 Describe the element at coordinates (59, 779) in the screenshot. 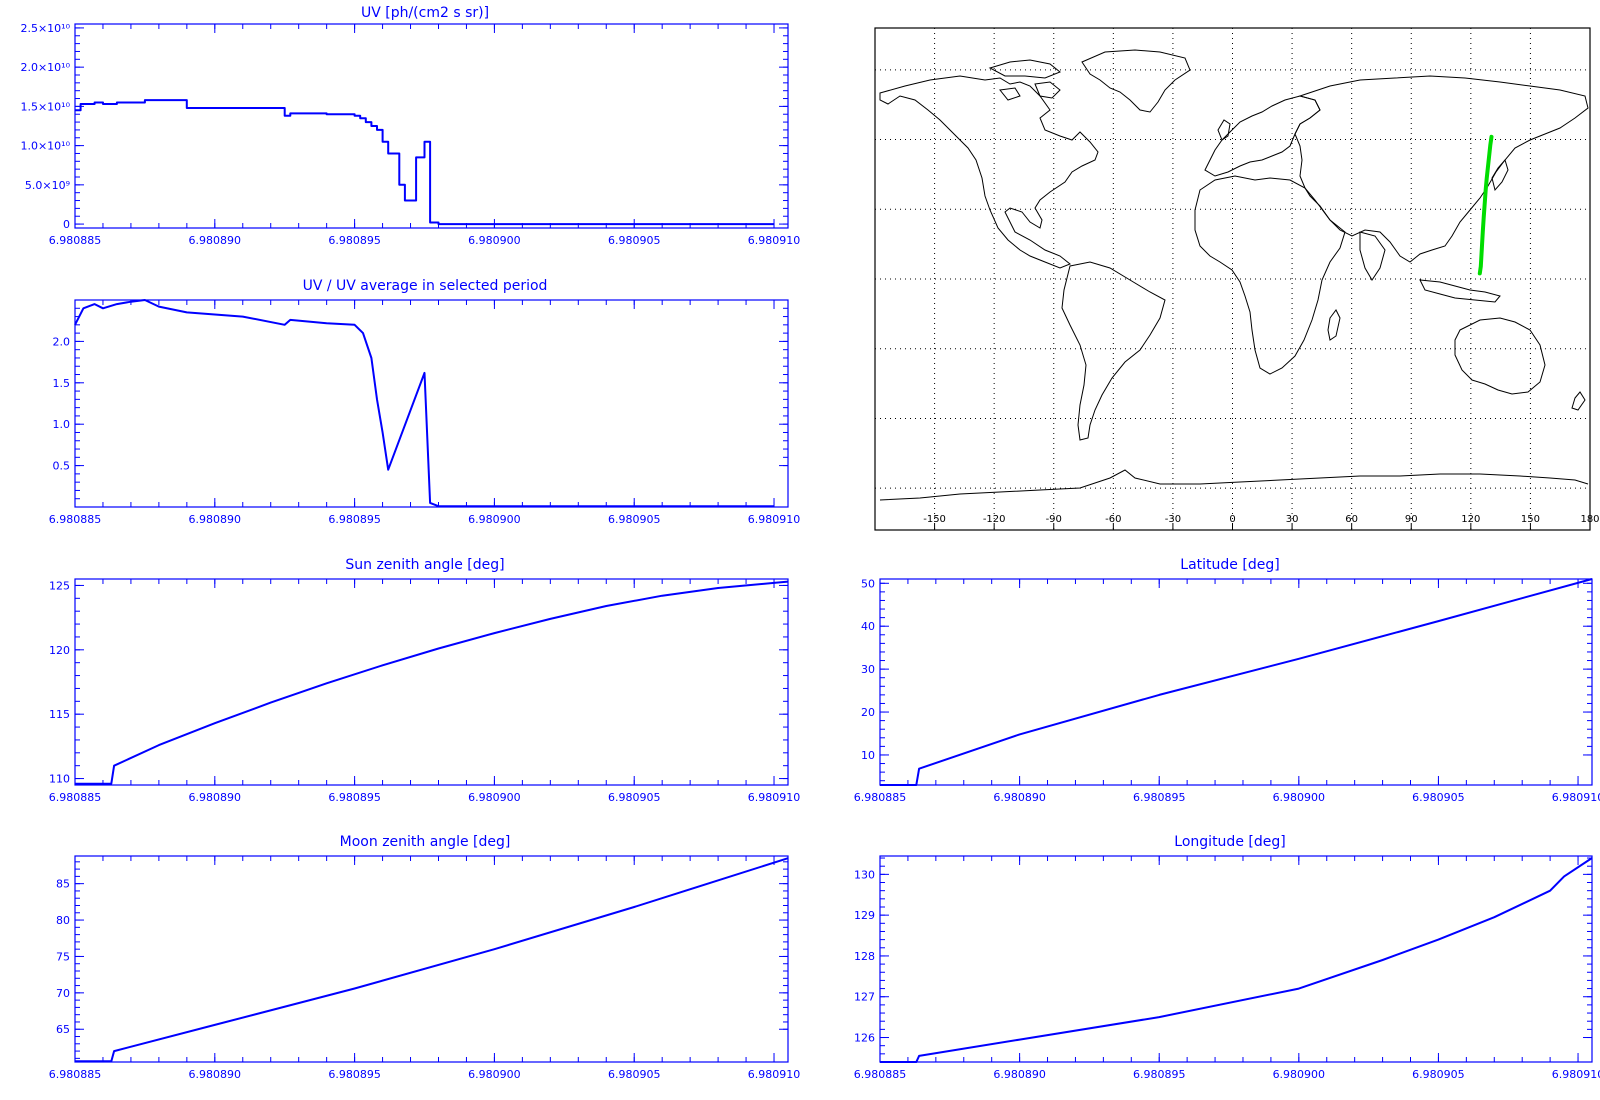

I see `y-tick-label: 110` at that location.